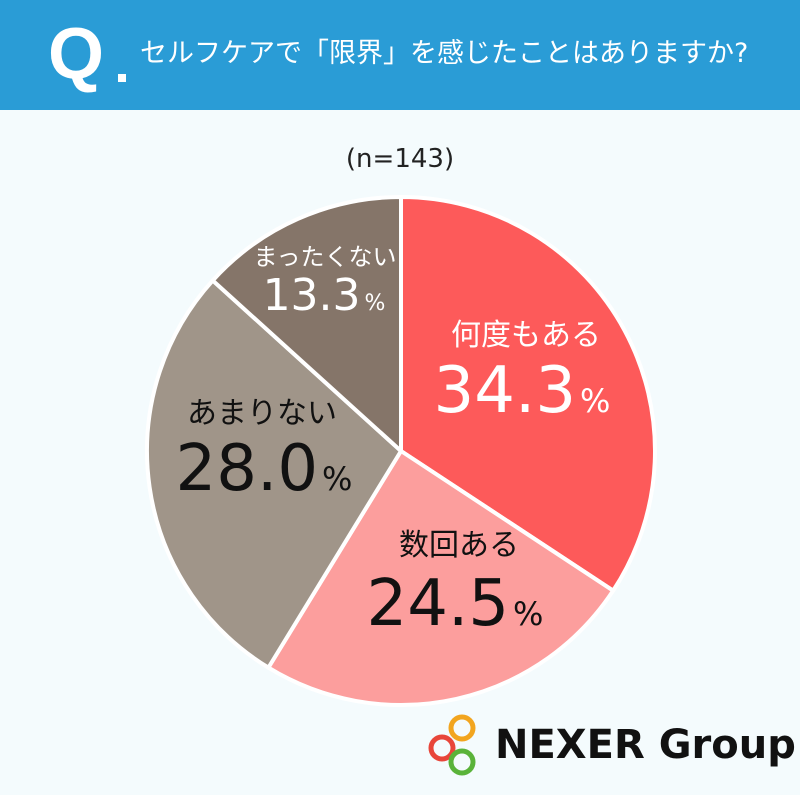 Image resolution: width=800 pixels, height=795 pixels. What do you see at coordinates (247, 469) in the screenshot?
I see `slice-value-number: 28.0` at bounding box center [247, 469].